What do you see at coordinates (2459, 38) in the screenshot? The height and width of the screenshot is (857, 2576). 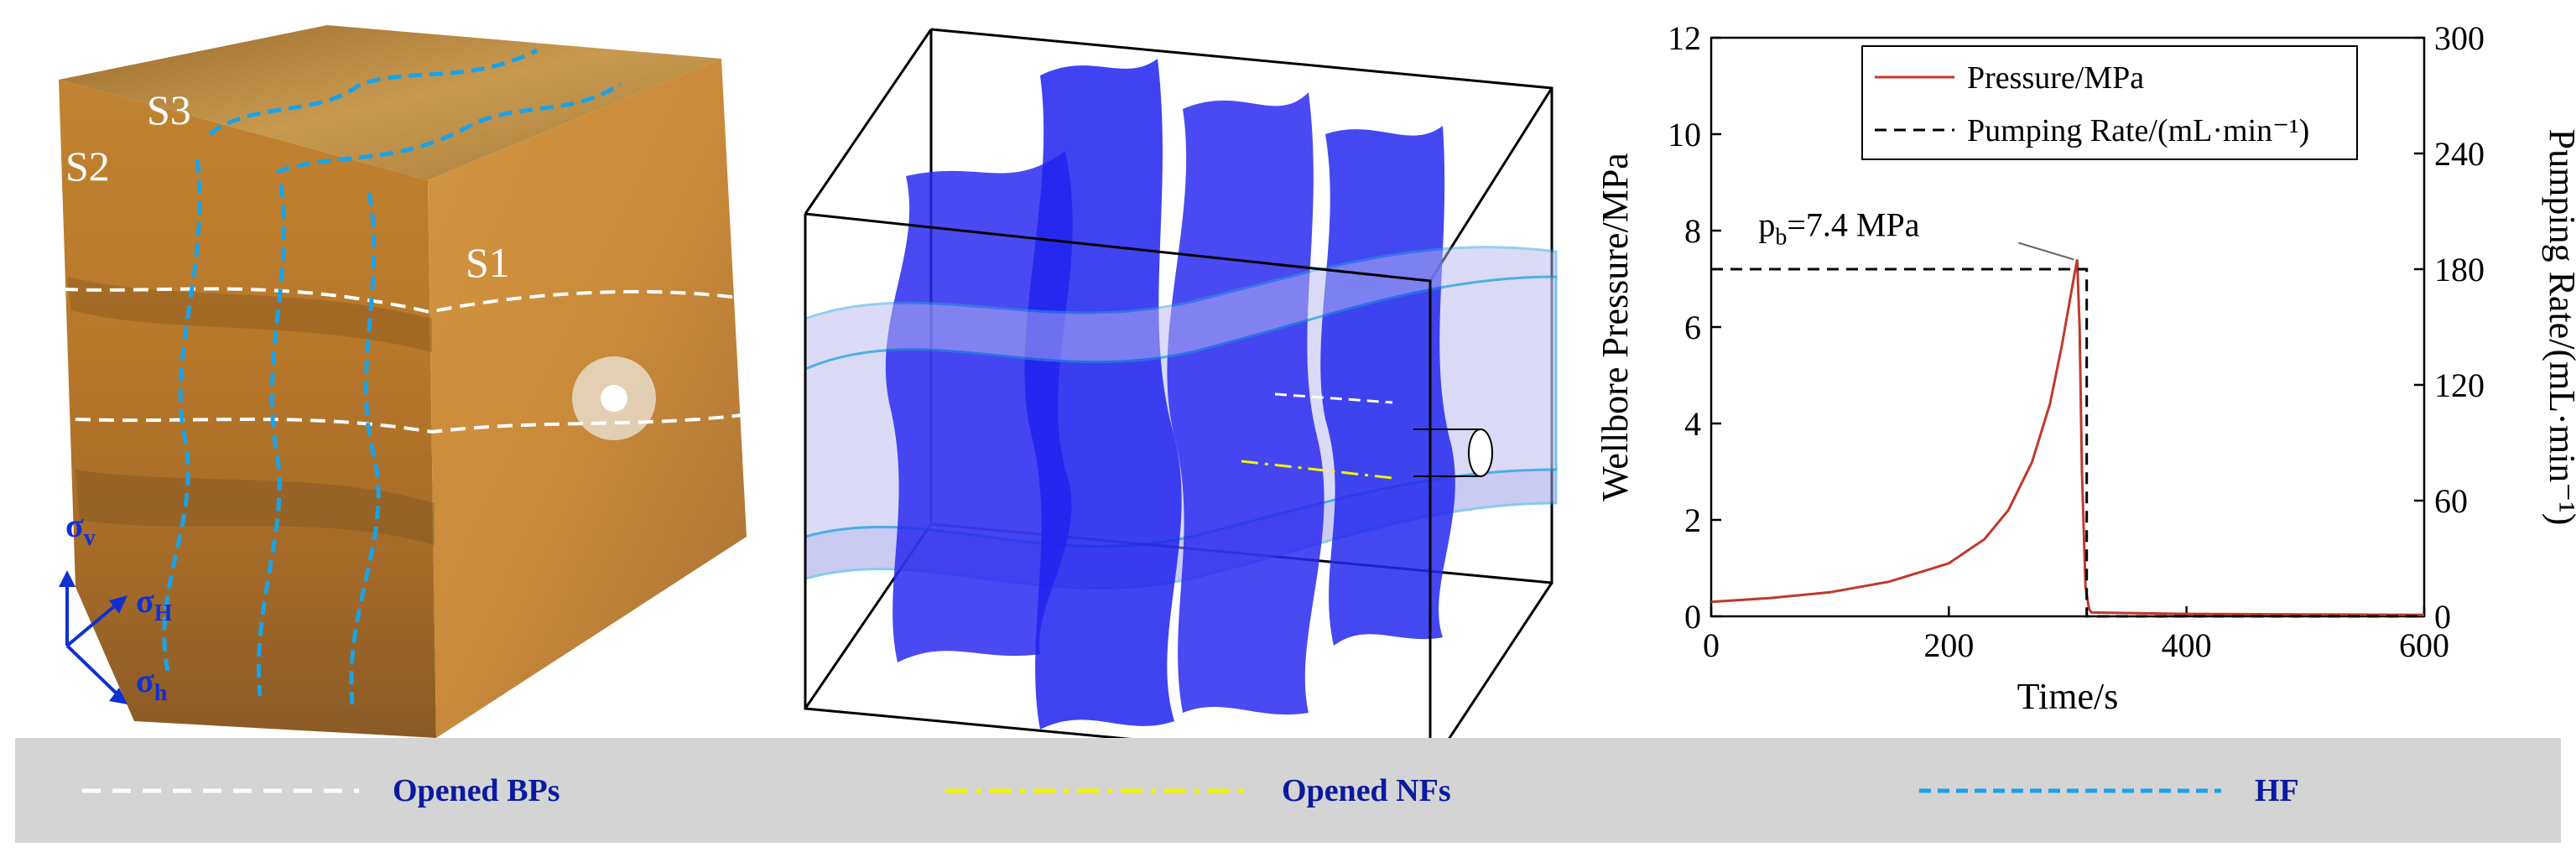 I see `y-right-tick-label: 300` at bounding box center [2459, 38].